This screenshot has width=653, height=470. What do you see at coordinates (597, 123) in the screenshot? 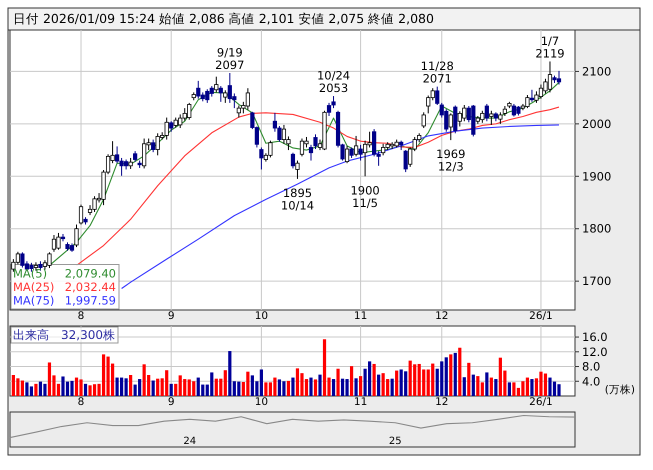
I see `y-tick-label: 2000` at bounding box center [597, 123].